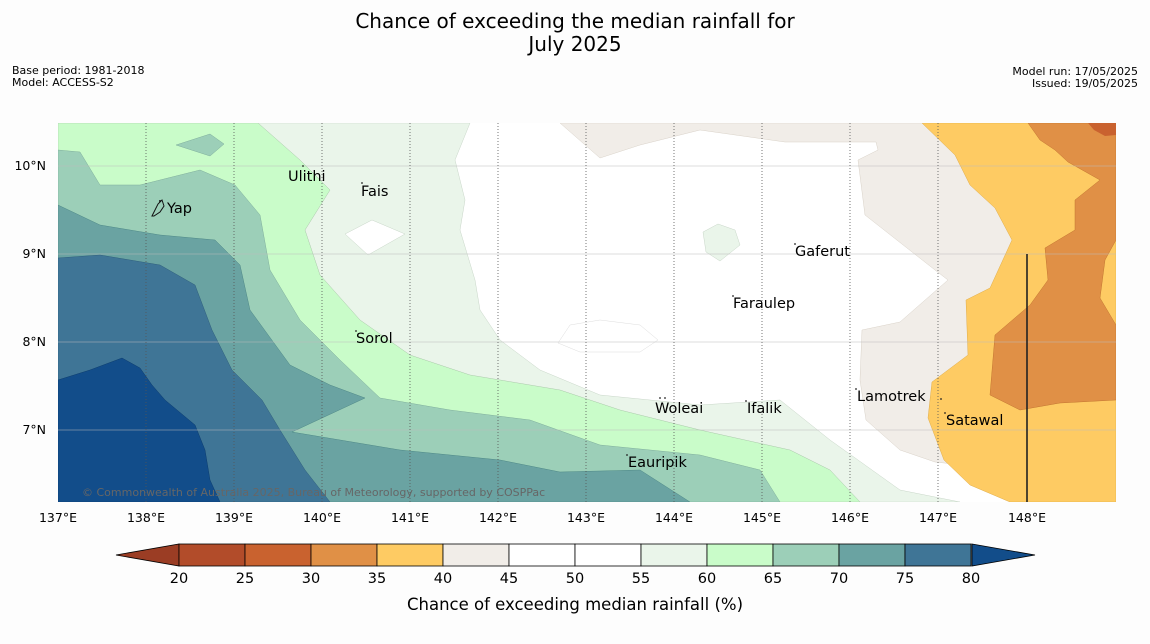 Image resolution: width=1150 pixels, height=644 pixels. Describe the element at coordinates (509, 579) in the screenshot. I see `cb-tick: 45` at that location.